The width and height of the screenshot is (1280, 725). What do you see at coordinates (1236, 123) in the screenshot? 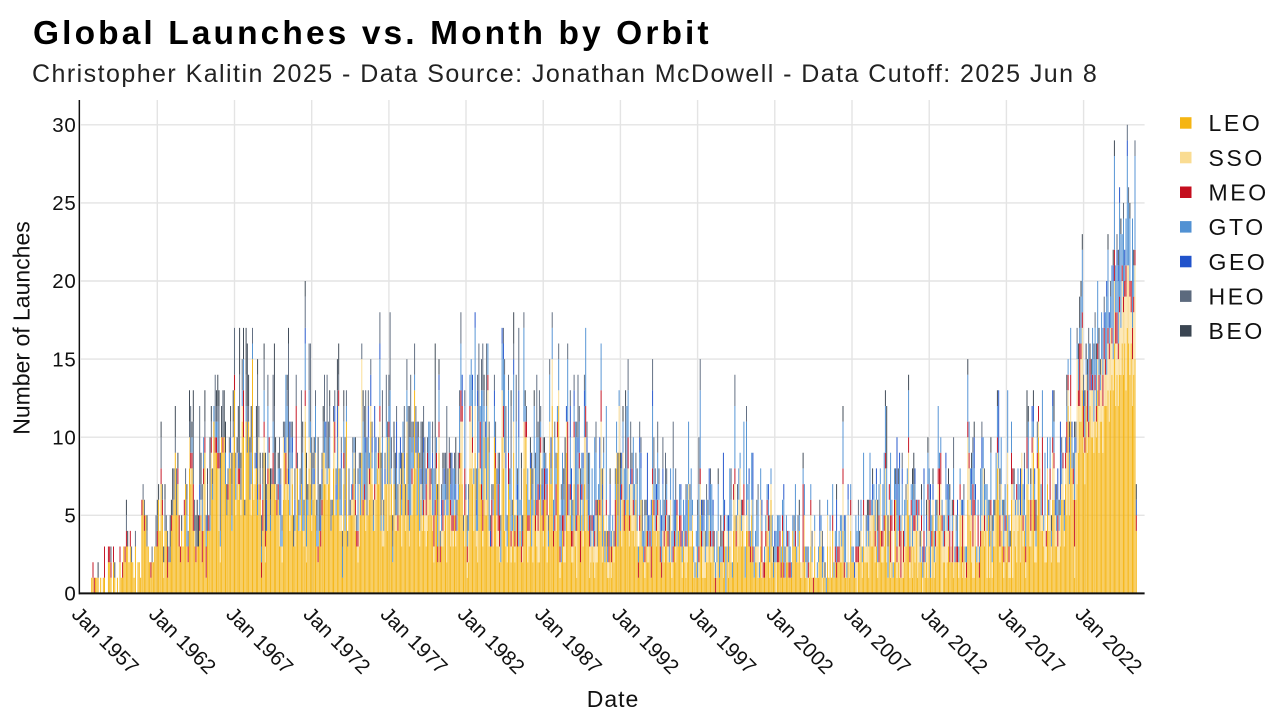
I see `svg-text: LEO` at bounding box center [1236, 123].